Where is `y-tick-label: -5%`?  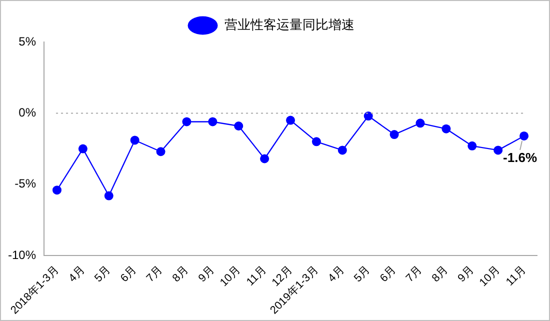 y-tick-label: -5% is located at coordinates (25, 183).